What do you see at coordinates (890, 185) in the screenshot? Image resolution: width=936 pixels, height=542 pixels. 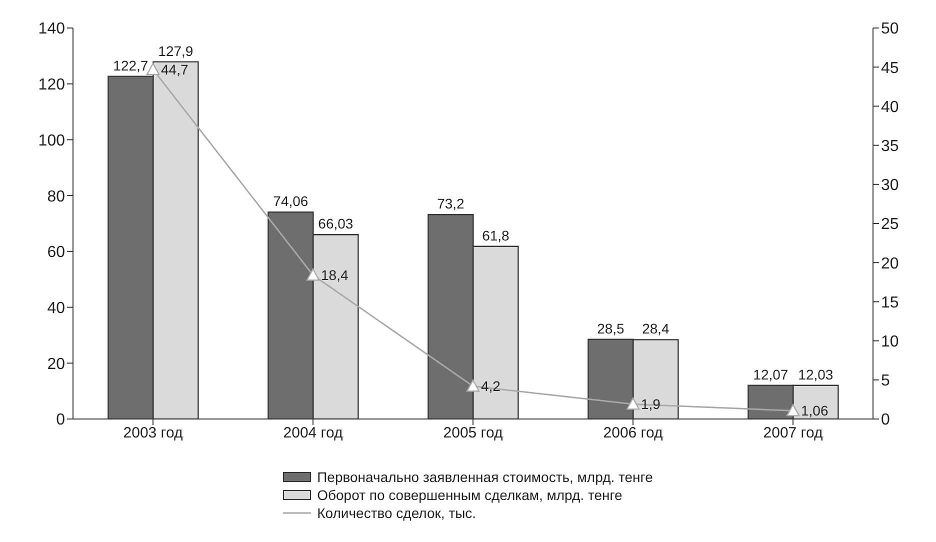 I see `y2-tick-label: 30` at bounding box center [890, 185].